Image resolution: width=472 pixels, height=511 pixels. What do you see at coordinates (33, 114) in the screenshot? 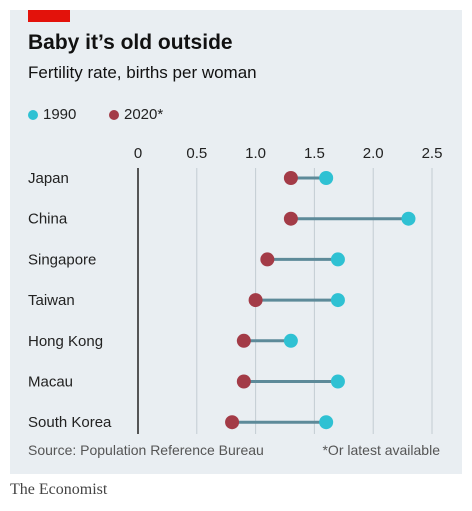
I see `legend-swatch-1990` at bounding box center [33, 114].